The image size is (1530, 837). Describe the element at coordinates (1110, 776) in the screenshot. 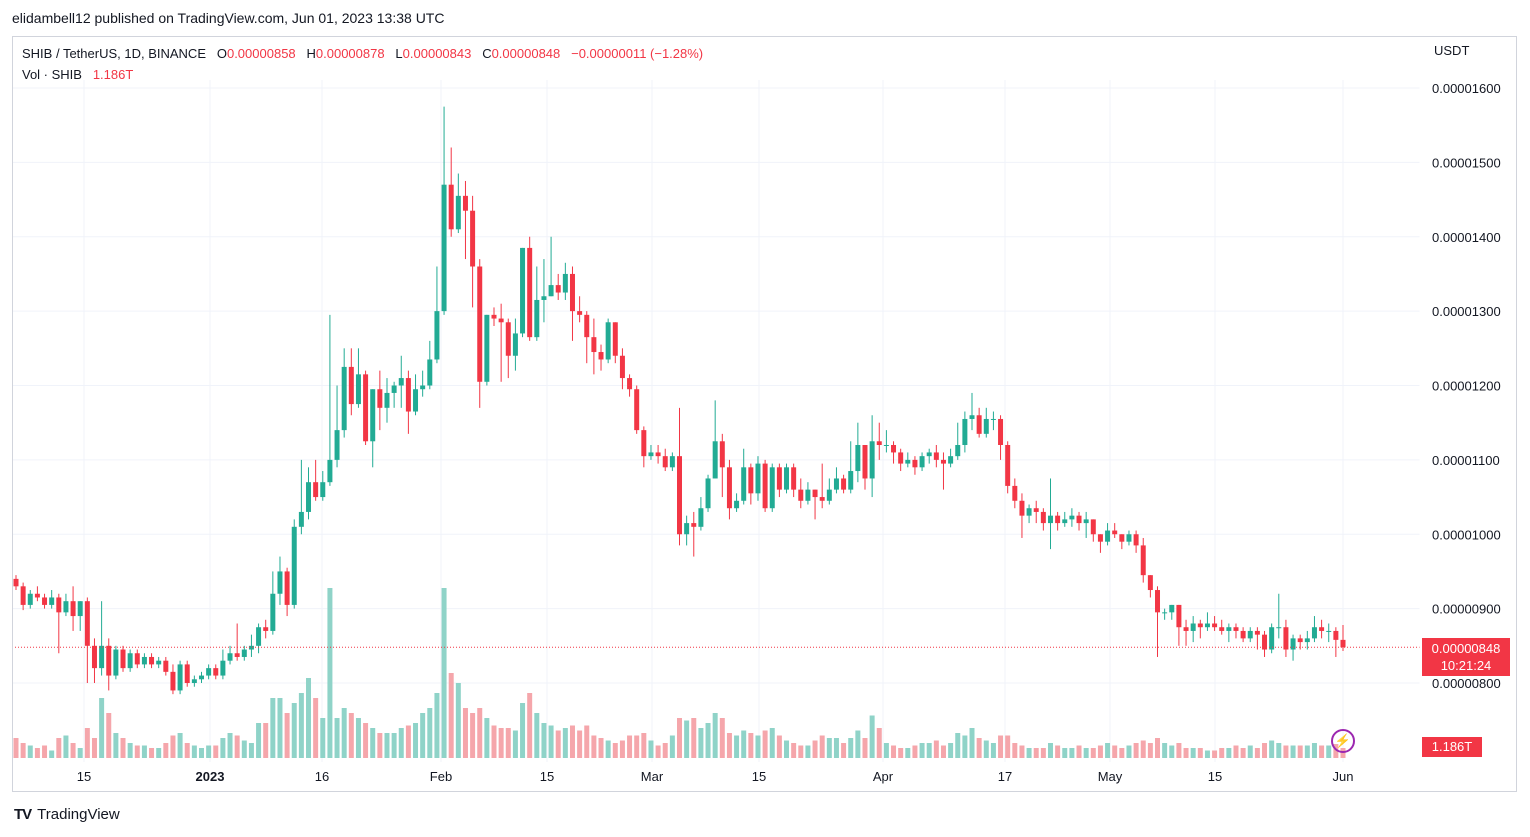

I see `x-tick-label: May` at that location.